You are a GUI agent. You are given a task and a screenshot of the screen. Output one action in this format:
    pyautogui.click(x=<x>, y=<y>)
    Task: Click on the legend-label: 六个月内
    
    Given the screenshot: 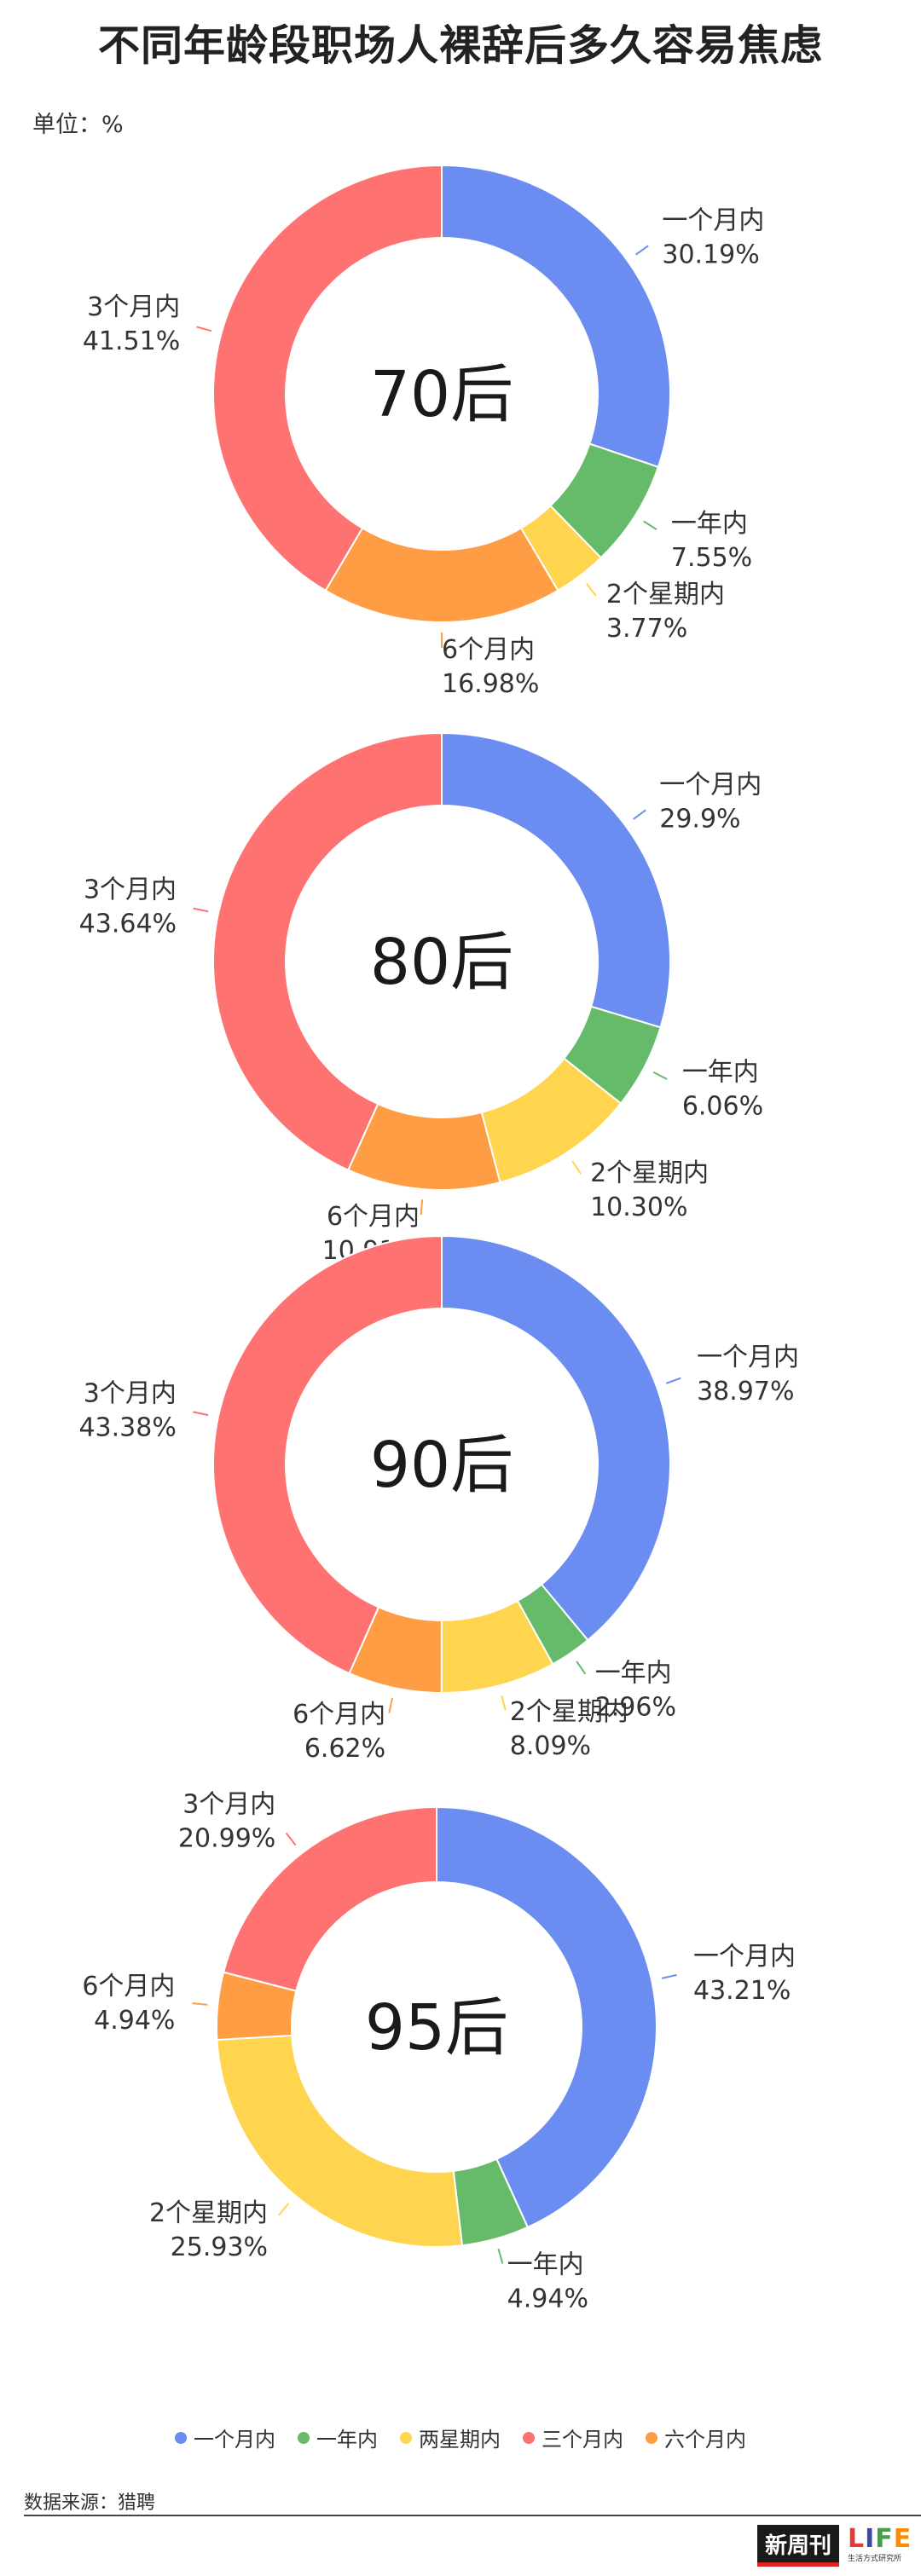 What is the action you would take?
    pyautogui.click(x=705, y=2440)
    